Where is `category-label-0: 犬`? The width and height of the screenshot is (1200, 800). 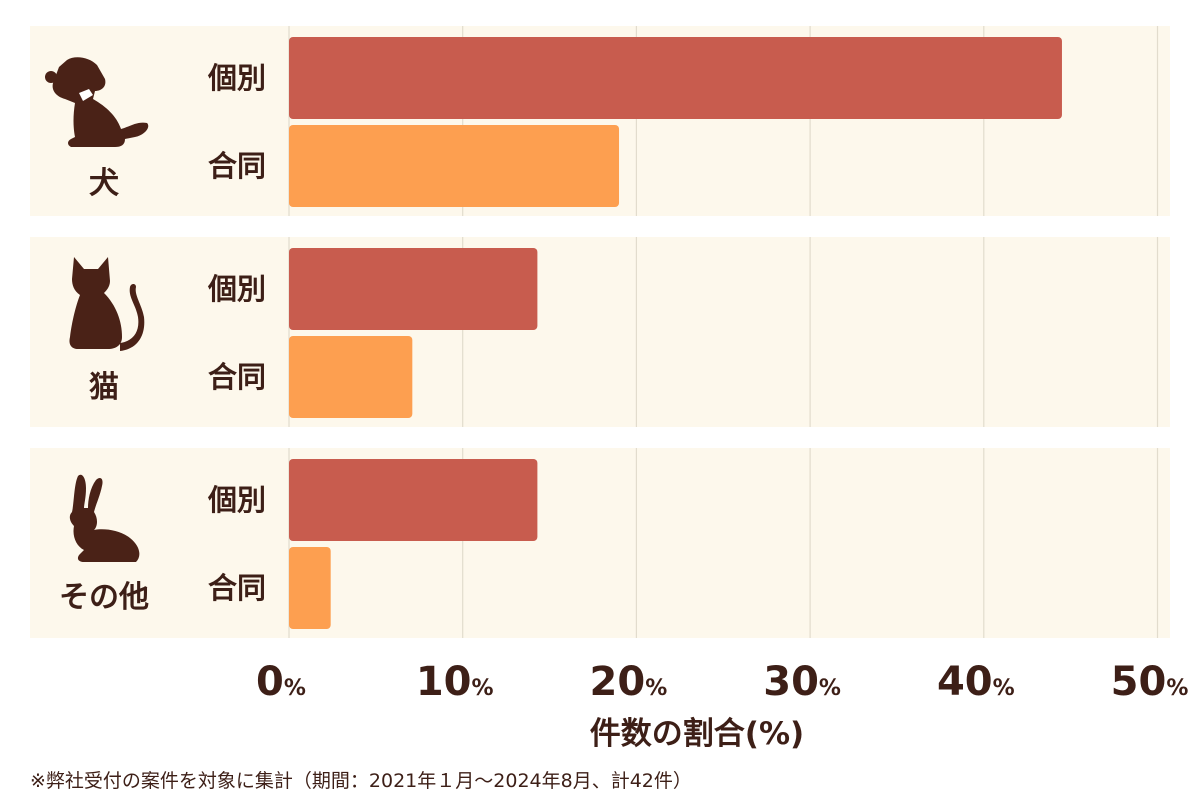
category-label-0: 犬 is located at coordinates (104, 183).